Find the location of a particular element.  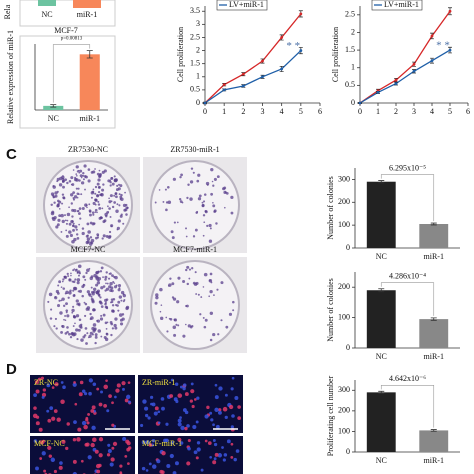

bracket is located at coordinates (407, 299).